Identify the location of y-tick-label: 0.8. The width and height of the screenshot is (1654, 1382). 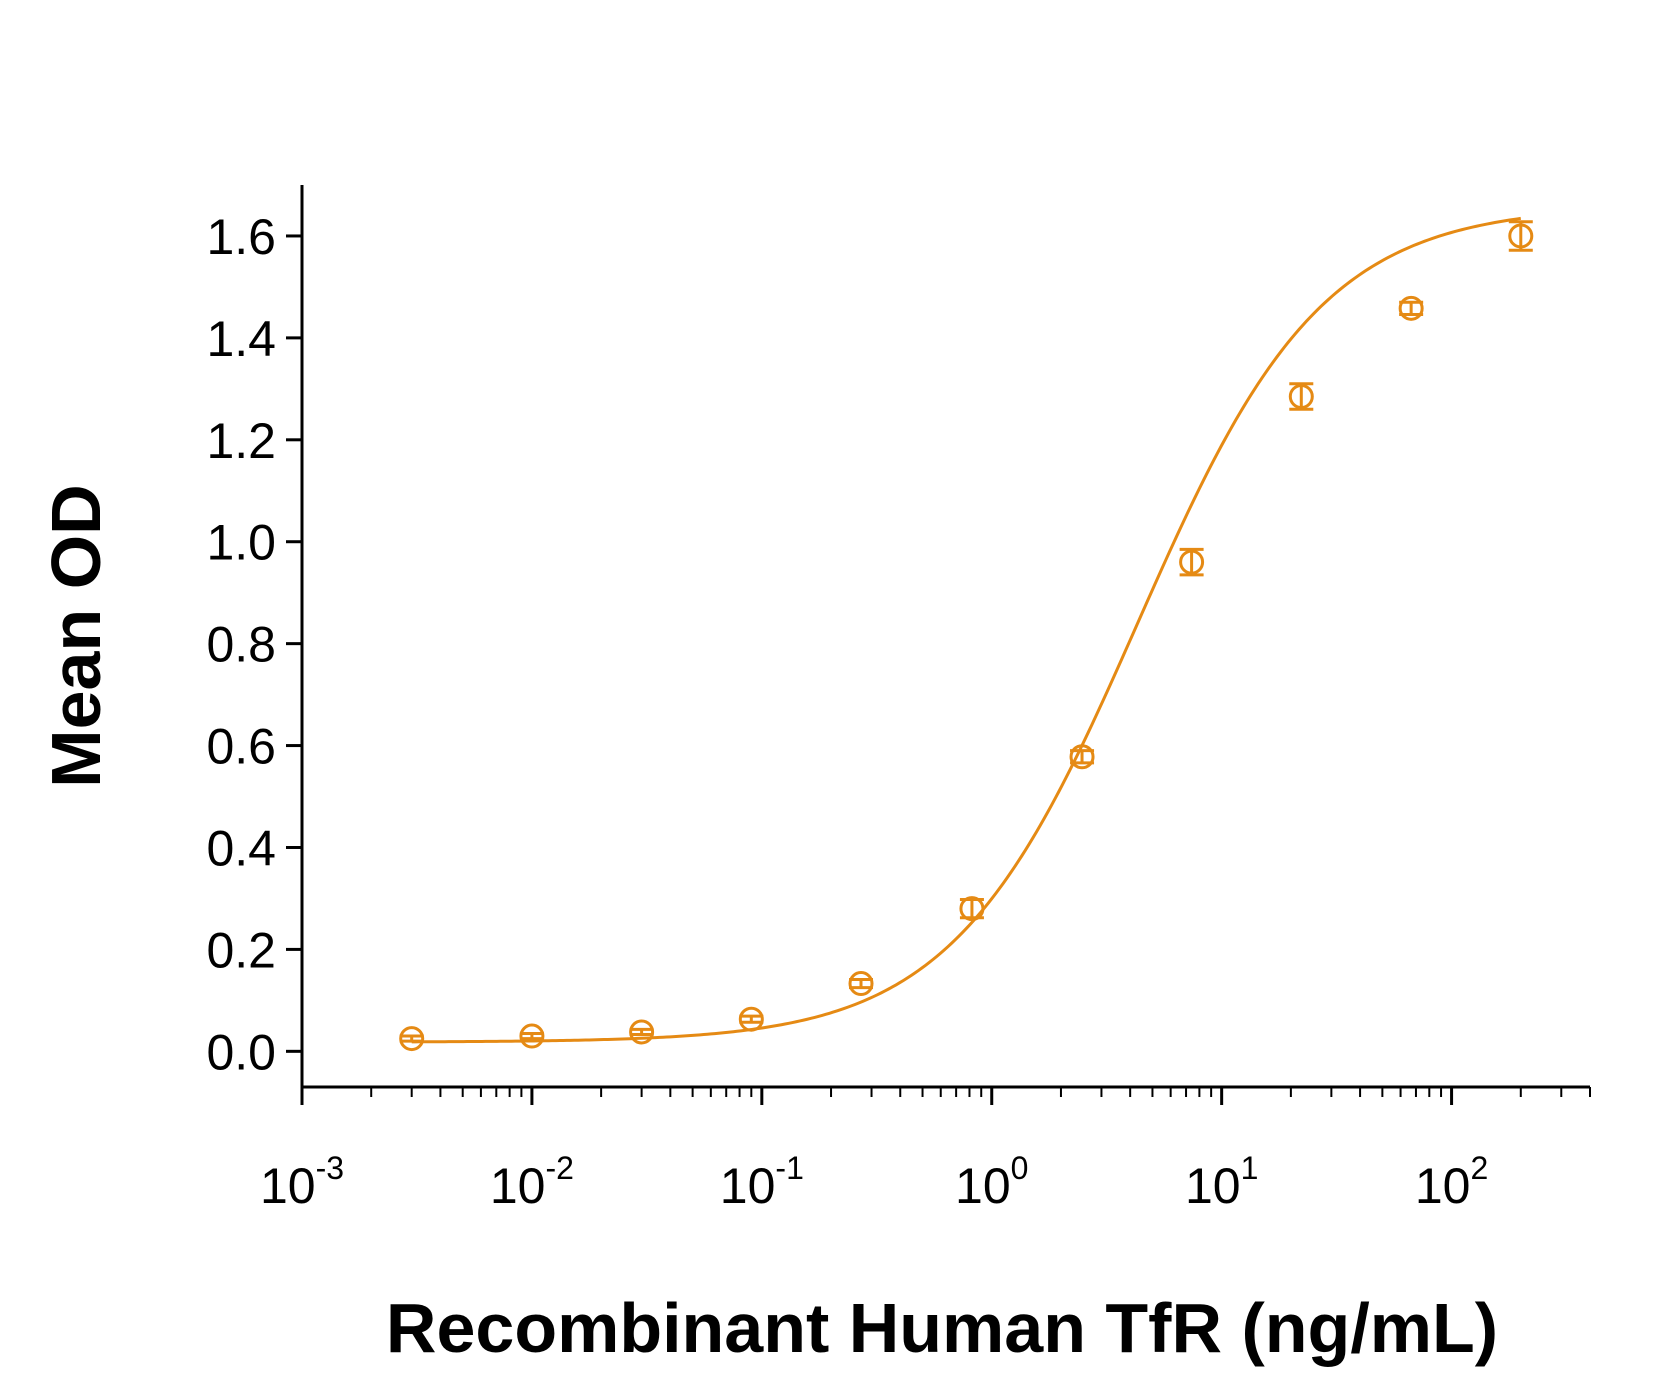
(241, 645).